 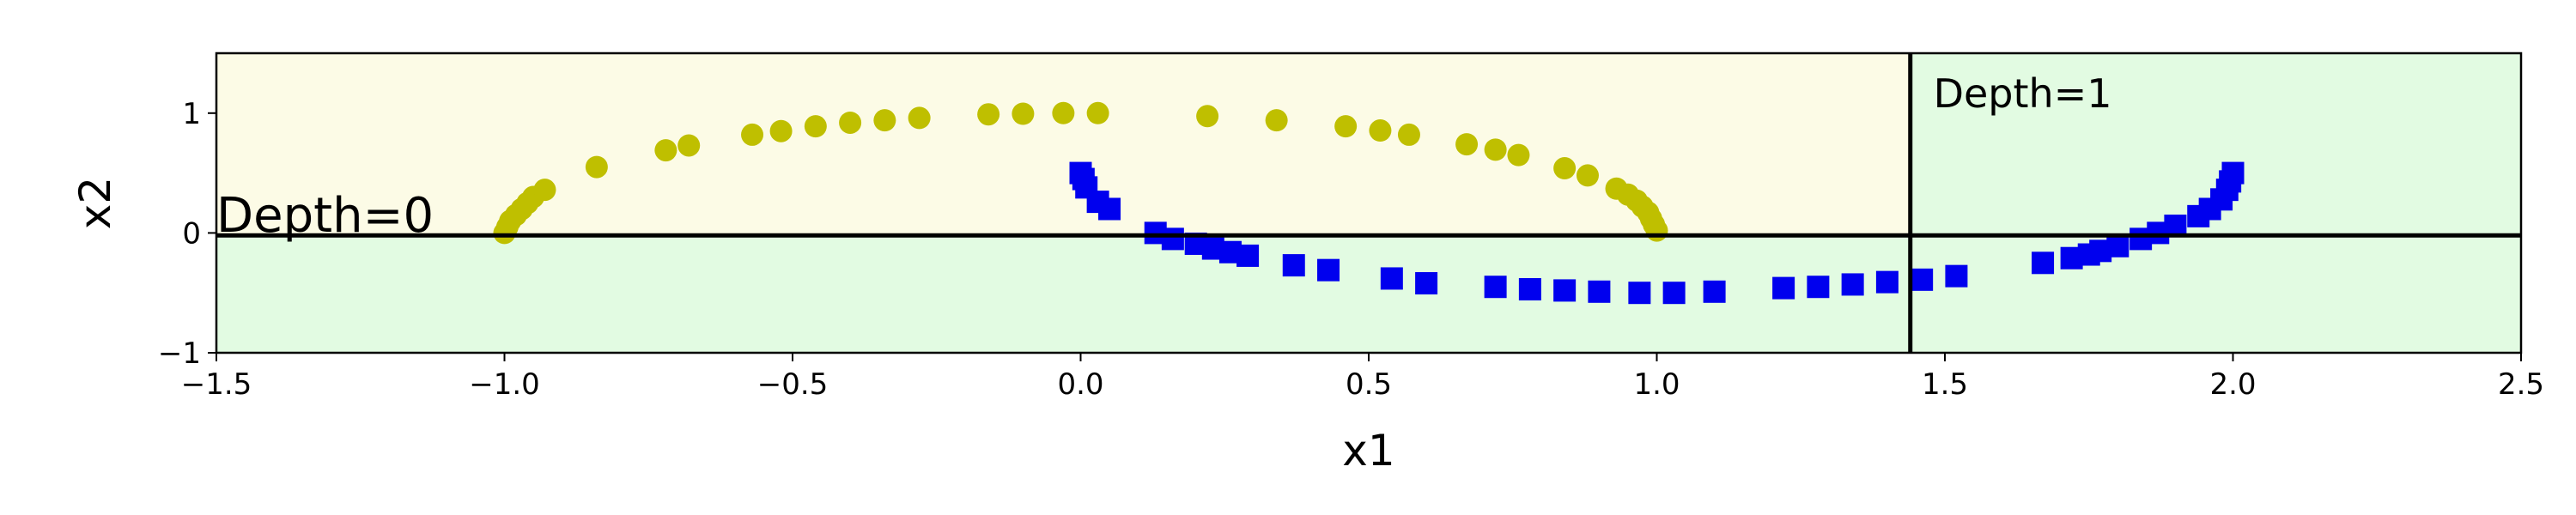 What do you see at coordinates (2521, 384) in the screenshot?
I see `x-tick-label: 2.5` at bounding box center [2521, 384].